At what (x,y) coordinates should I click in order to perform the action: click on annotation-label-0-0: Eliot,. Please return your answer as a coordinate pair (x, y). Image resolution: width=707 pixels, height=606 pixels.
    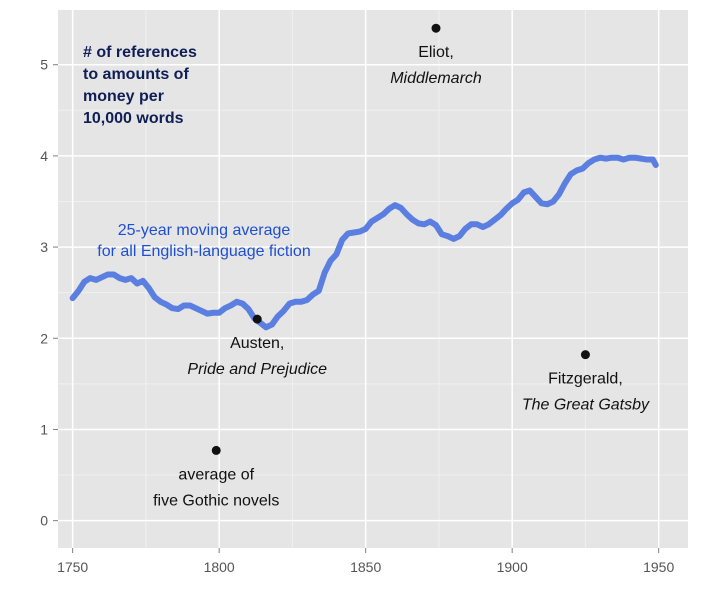
    Looking at the image, I should click on (436, 52).